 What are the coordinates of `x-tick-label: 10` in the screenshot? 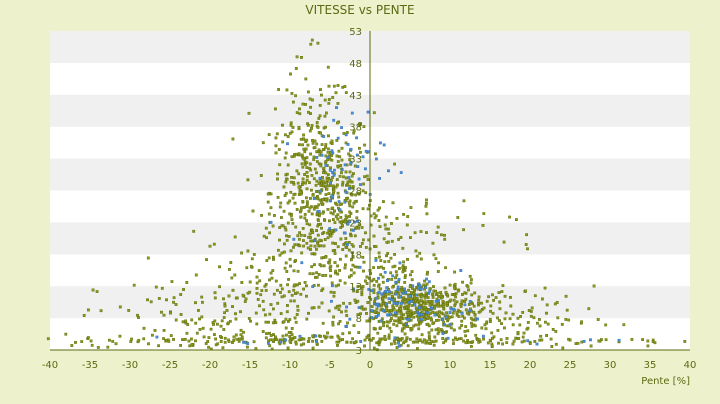 It's located at (450, 365).